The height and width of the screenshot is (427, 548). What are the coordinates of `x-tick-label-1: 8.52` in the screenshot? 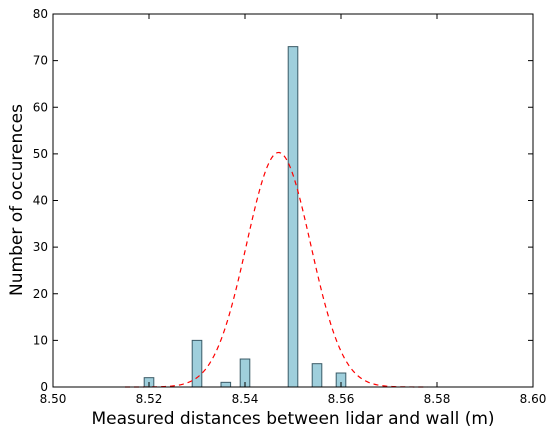 It's located at (149, 399).